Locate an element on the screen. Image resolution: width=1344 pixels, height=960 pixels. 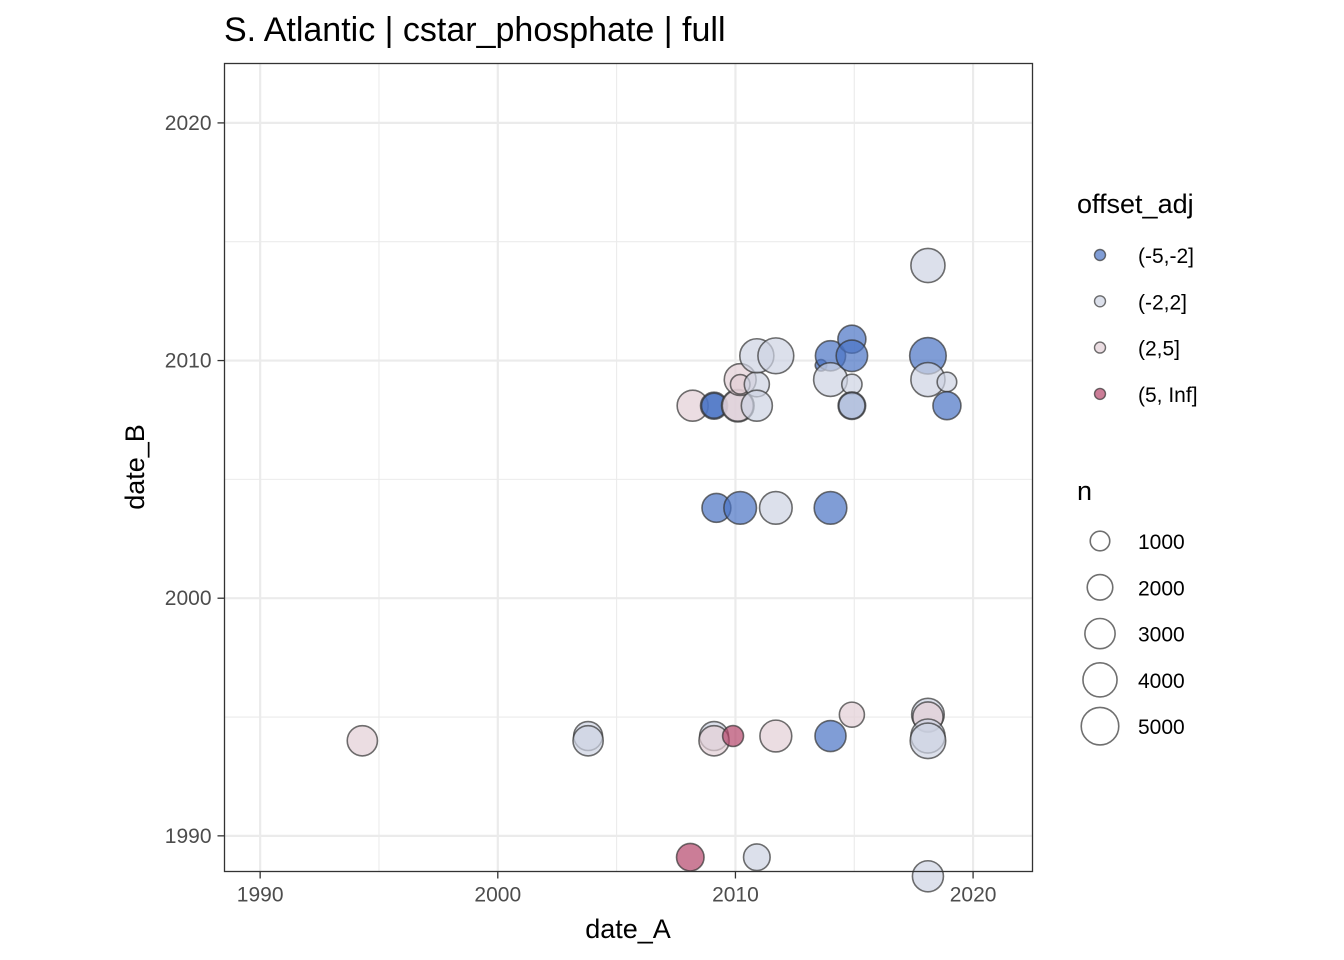
x-axis-title: date_A is located at coordinates (628, 929).